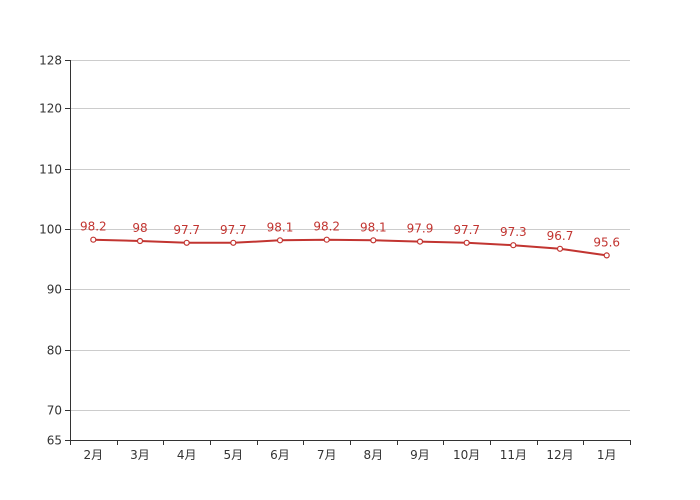 This screenshot has height=500, width=700. I want to click on data-label: 95.6, so click(606, 242).